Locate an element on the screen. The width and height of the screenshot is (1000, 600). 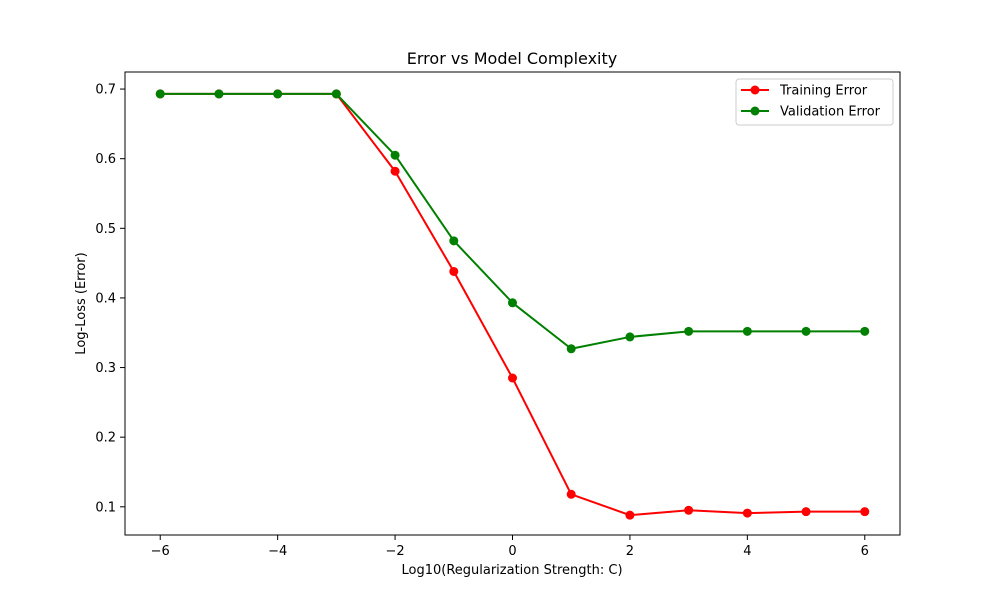
x-tick-label: −6 is located at coordinates (160, 551).